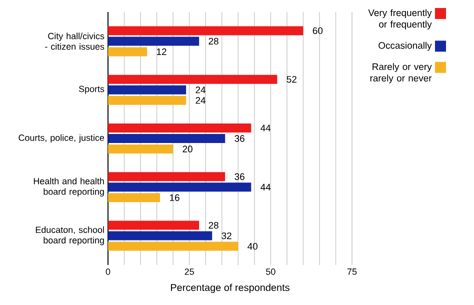 The width and height of the screenshot is (474, 305). Describe the element at coordinates (227, 236) in the screenshot. I see `data-label: 32` at that location.